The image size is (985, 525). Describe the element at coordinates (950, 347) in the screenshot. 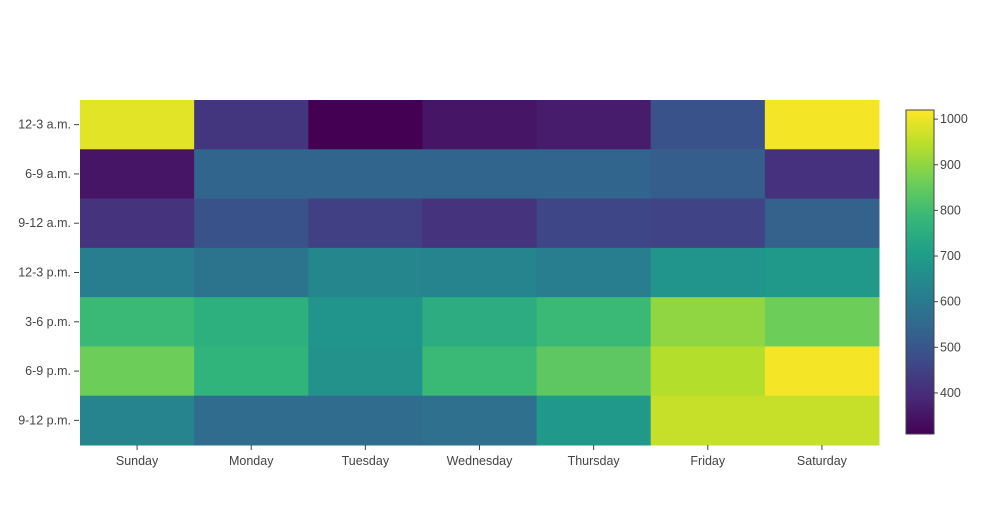

I see `colorbar-tick-label: 500` at that location.